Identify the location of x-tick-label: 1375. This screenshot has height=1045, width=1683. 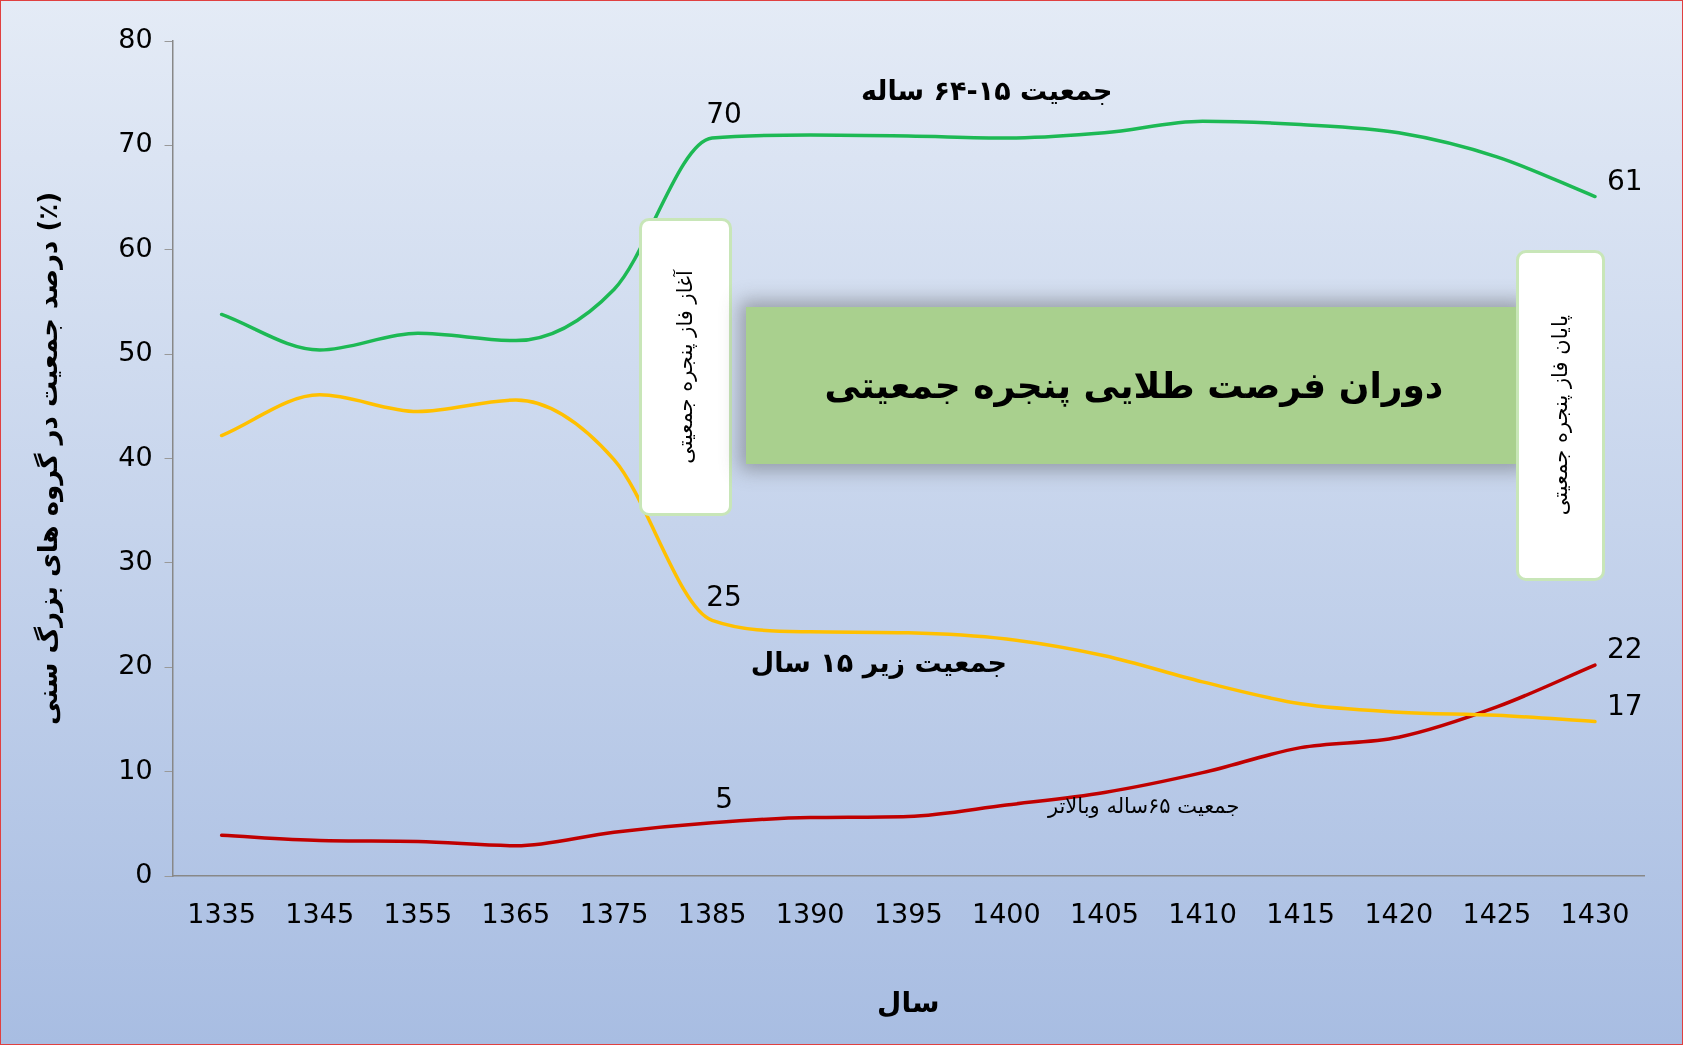
(614, 914).